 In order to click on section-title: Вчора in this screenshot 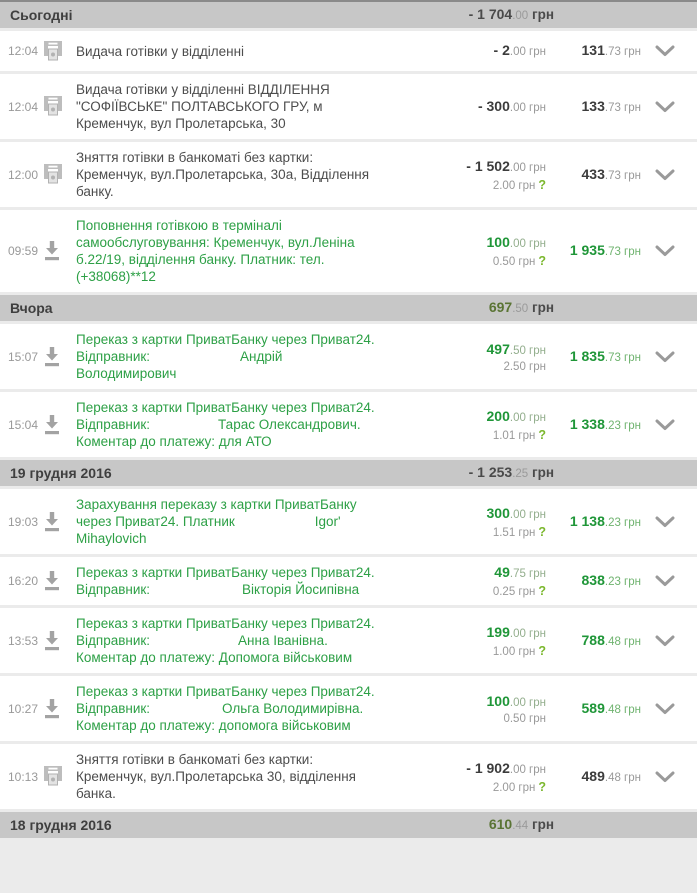, I will do `click(31, 308)`.